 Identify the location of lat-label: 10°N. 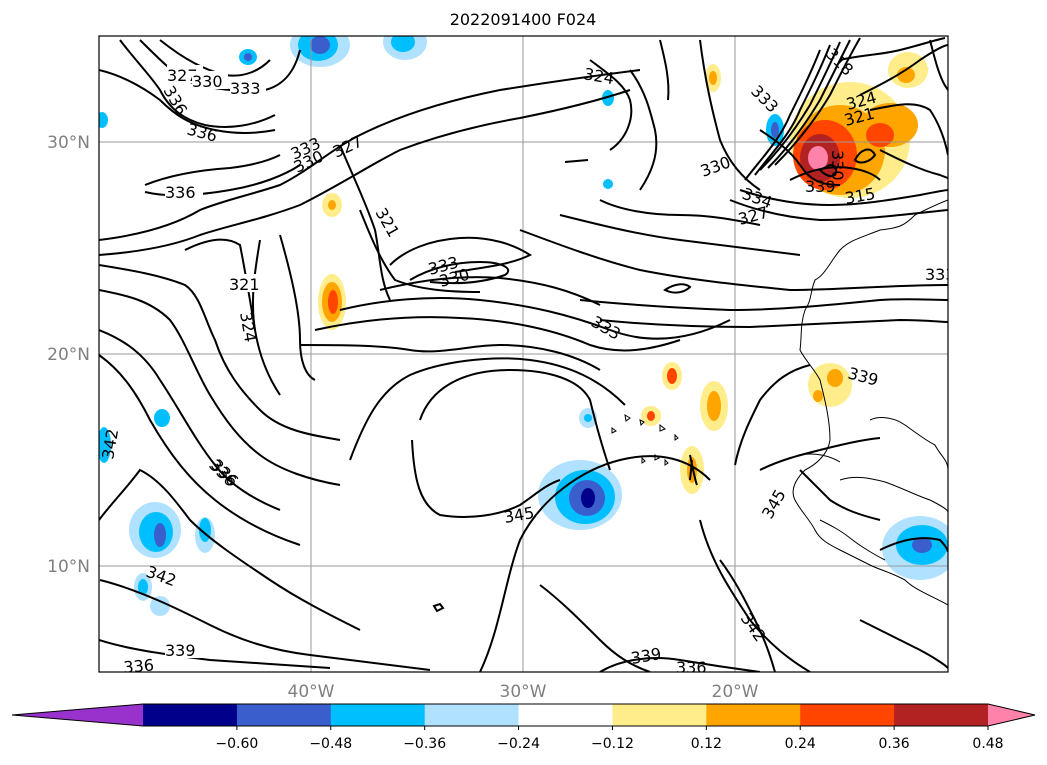
(68, 567).